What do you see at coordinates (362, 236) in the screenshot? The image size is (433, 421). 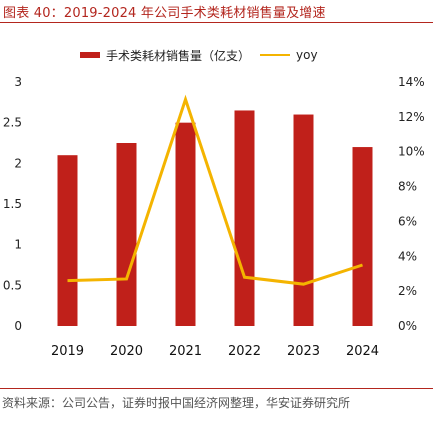 I see `bar-2024` at bounding box center [362, 236].